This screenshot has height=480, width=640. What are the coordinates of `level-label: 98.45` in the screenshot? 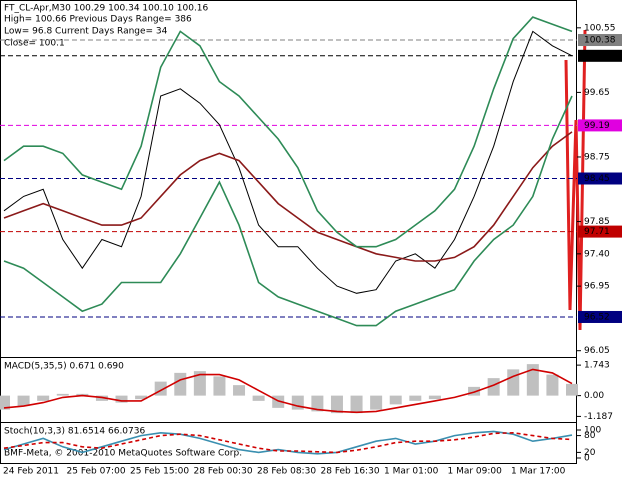 It's located at (597, 179).